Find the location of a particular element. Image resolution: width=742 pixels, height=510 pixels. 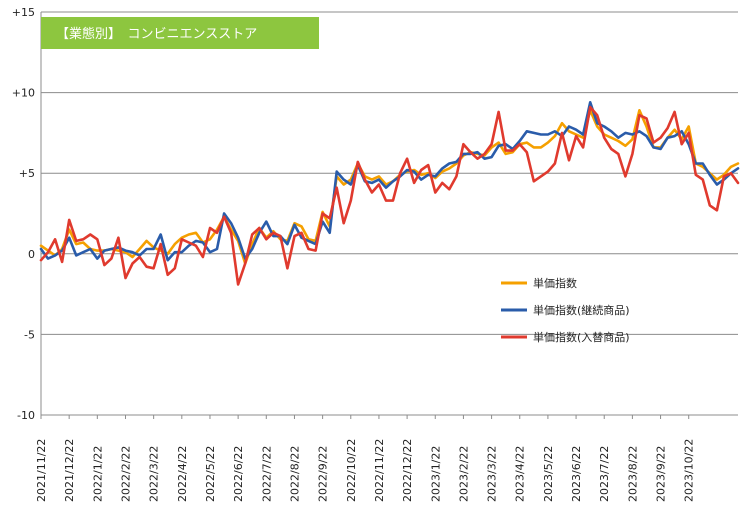

x-tick-label: 2023/2/22 is located at coordinates (463, 474).